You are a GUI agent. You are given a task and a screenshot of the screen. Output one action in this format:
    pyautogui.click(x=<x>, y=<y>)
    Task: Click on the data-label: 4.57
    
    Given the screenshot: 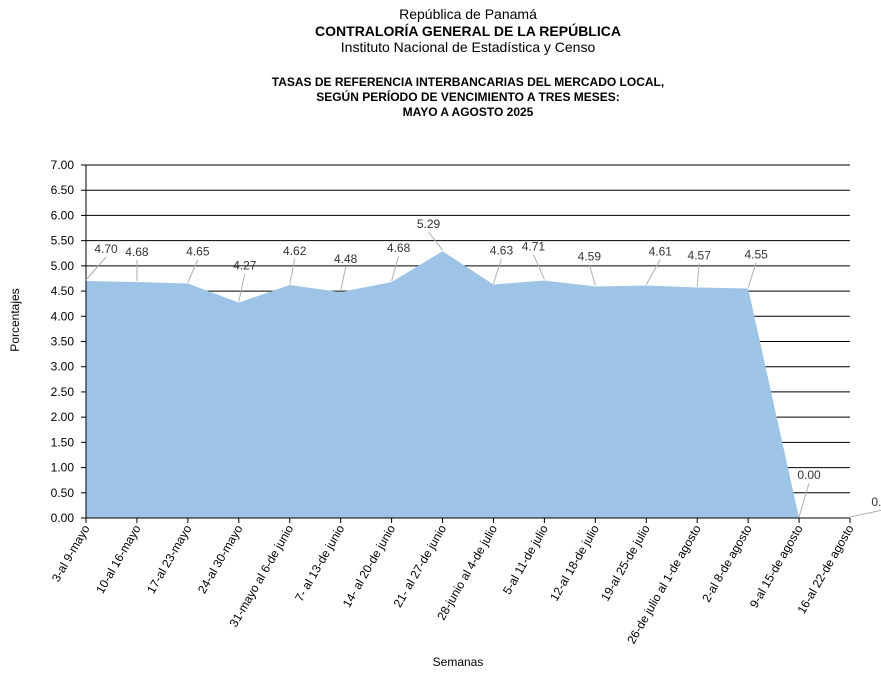 What is the action you would take?
    pyautogui.click(x=700, y=256)
    